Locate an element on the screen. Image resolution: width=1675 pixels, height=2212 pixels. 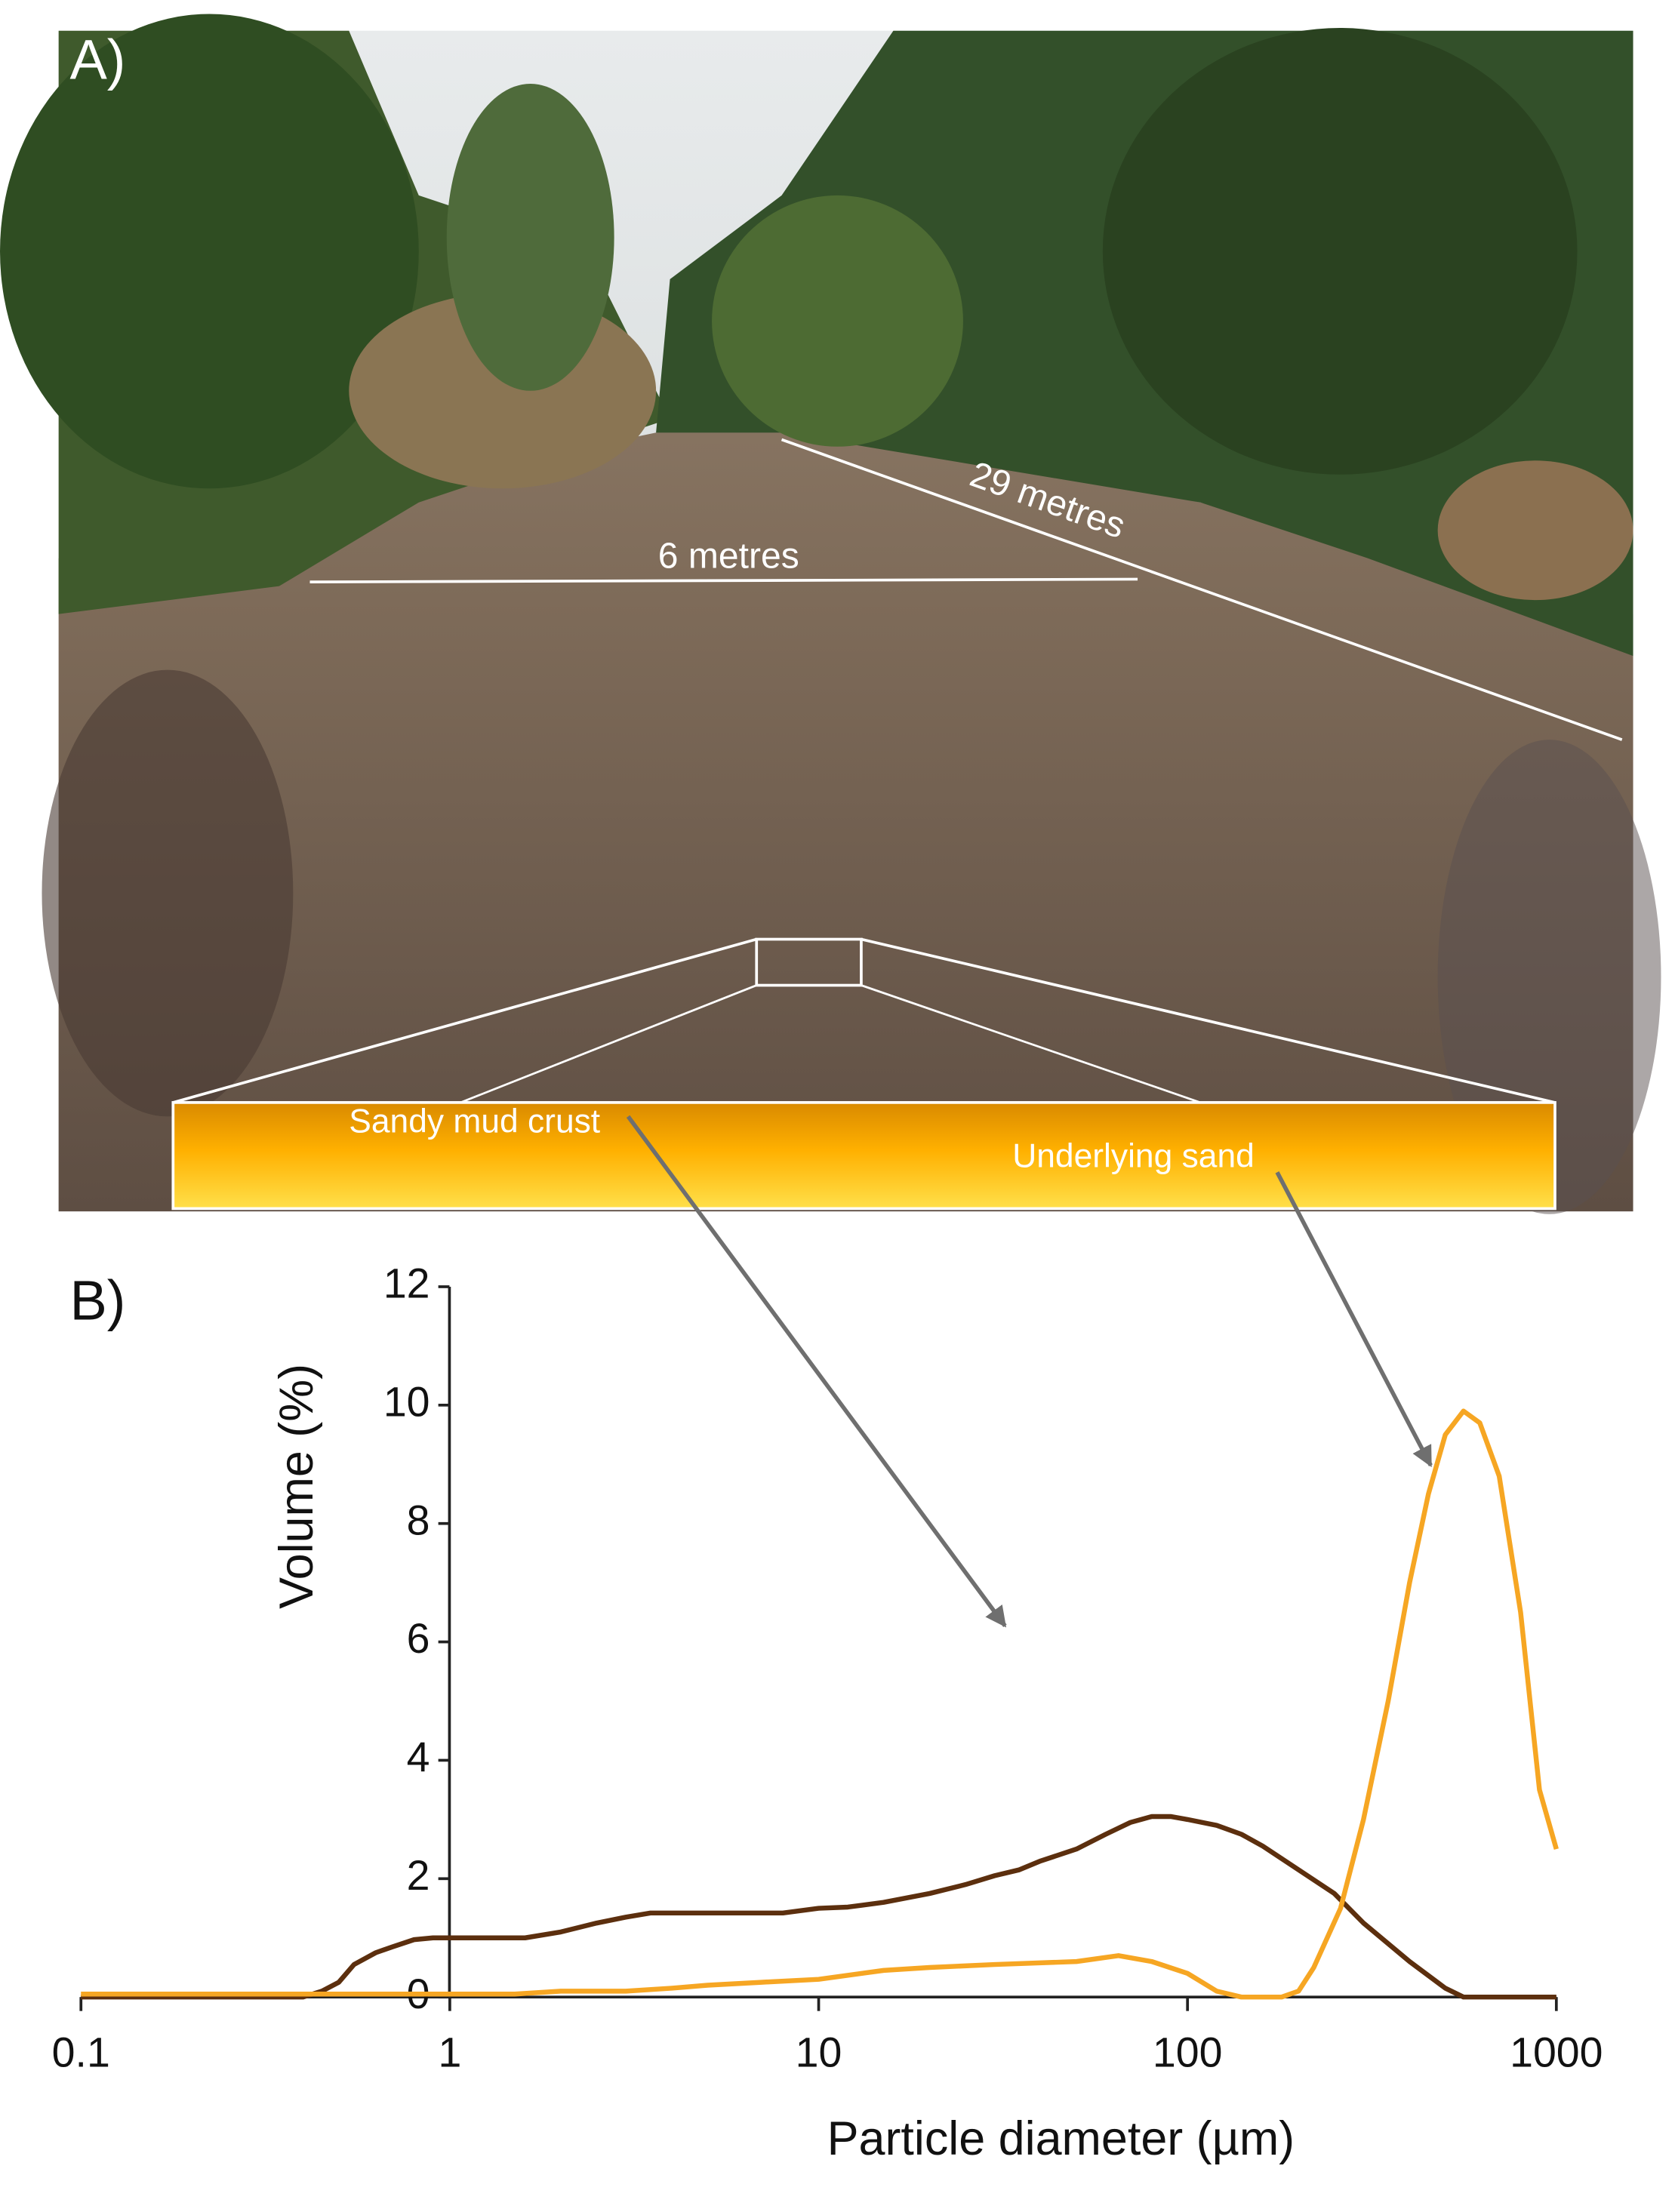
zoom-box is located at coordinates (809, 962).